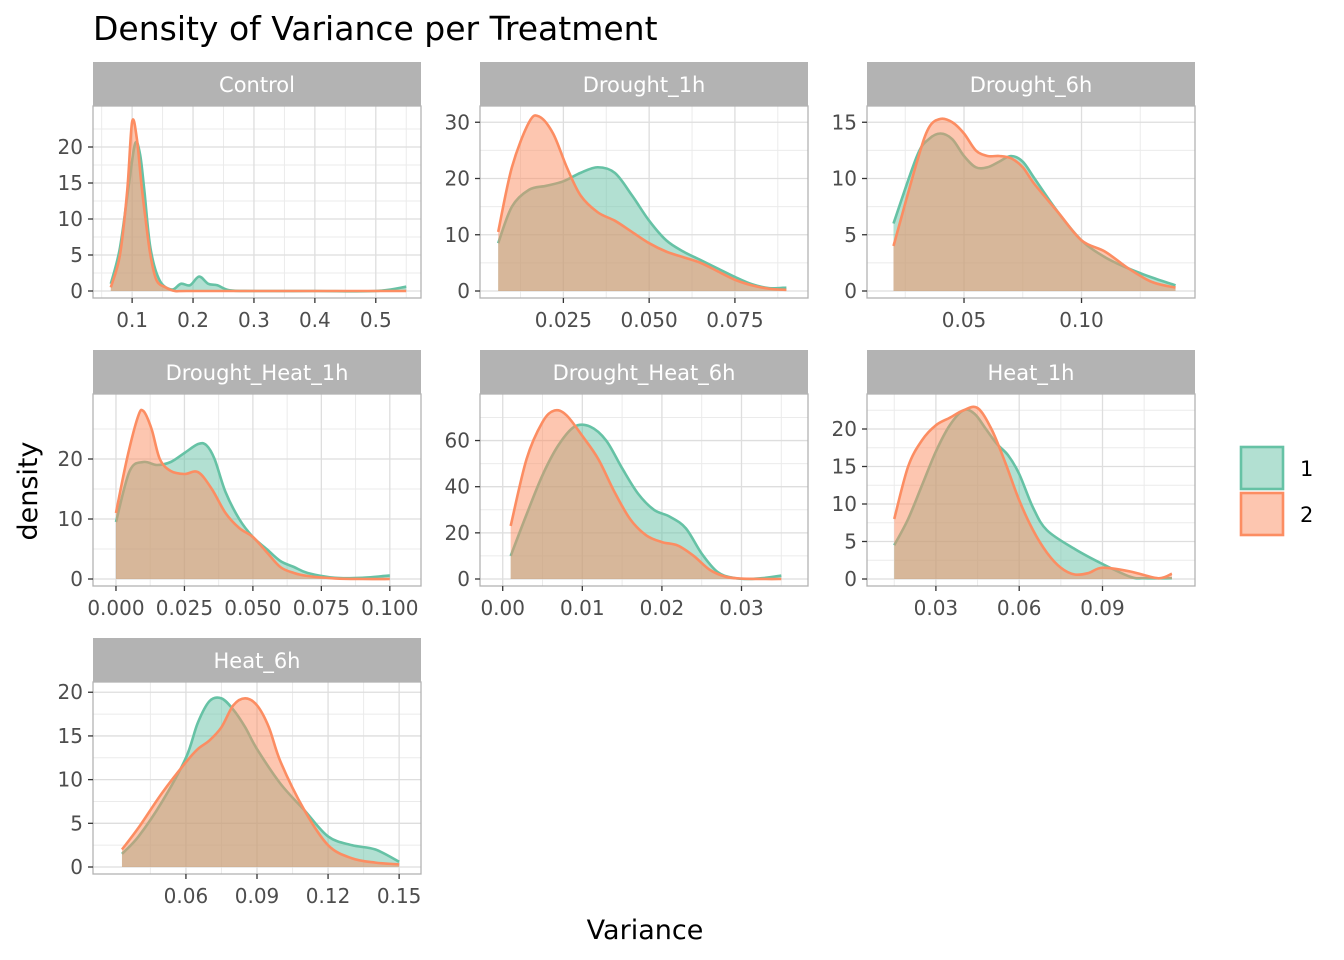 This screenshot has height=960, width=1344. Describe the element at coordinates (254, 320) in the screenshot. I see `x-tick-label: 0.3` at that location.